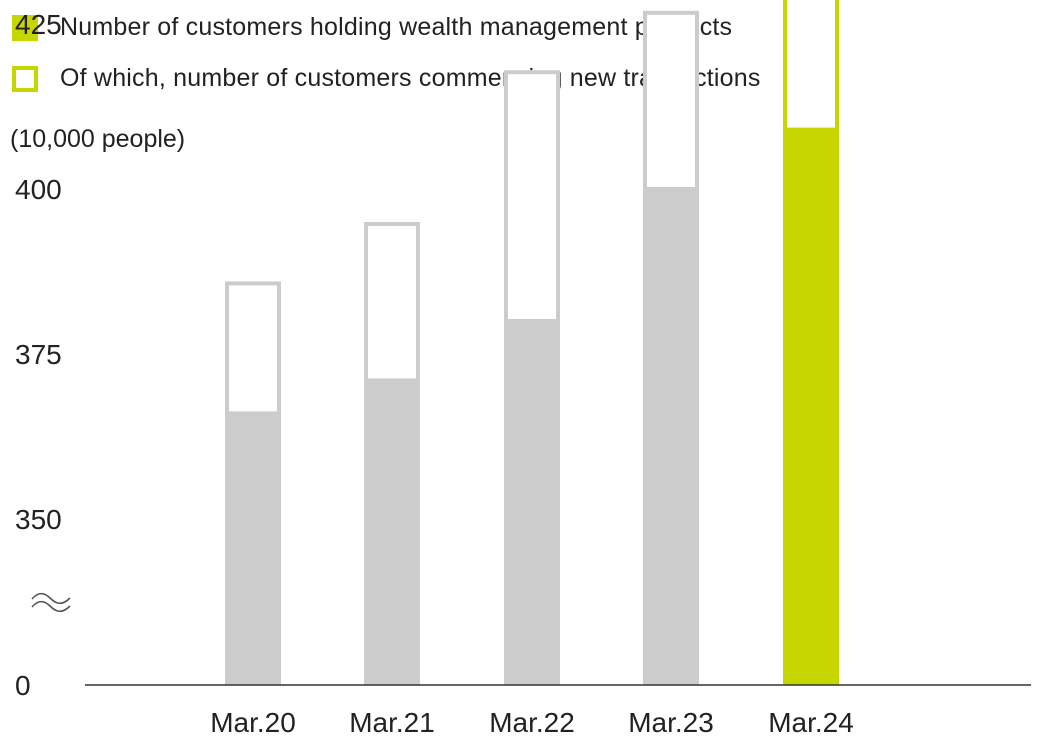 This screenshot has width=1039, height=749. I want to click on bar-new-transactions-Mar.24, so click(811, 66).